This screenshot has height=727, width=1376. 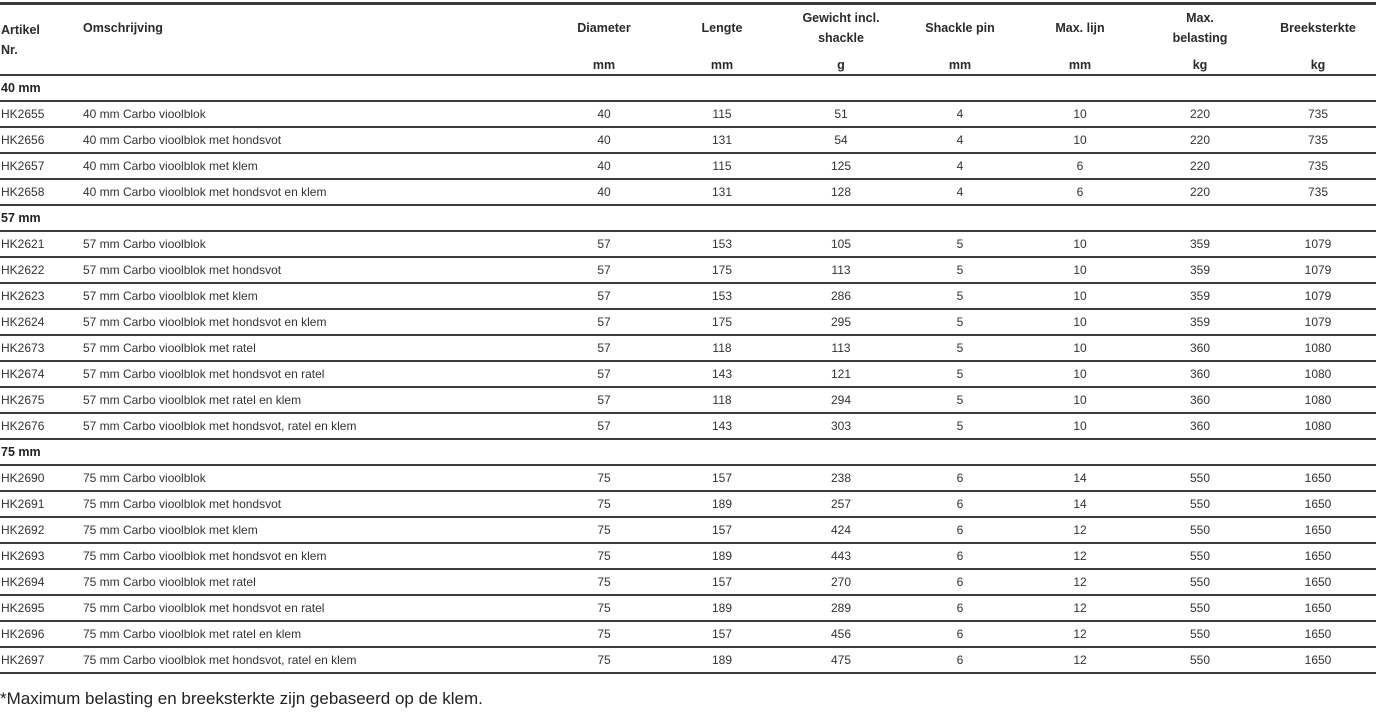 What do you see at coordinates (841, 348) in the screenshot?
I see `cell-gewicht: 113` at bounding box center [841, 348].